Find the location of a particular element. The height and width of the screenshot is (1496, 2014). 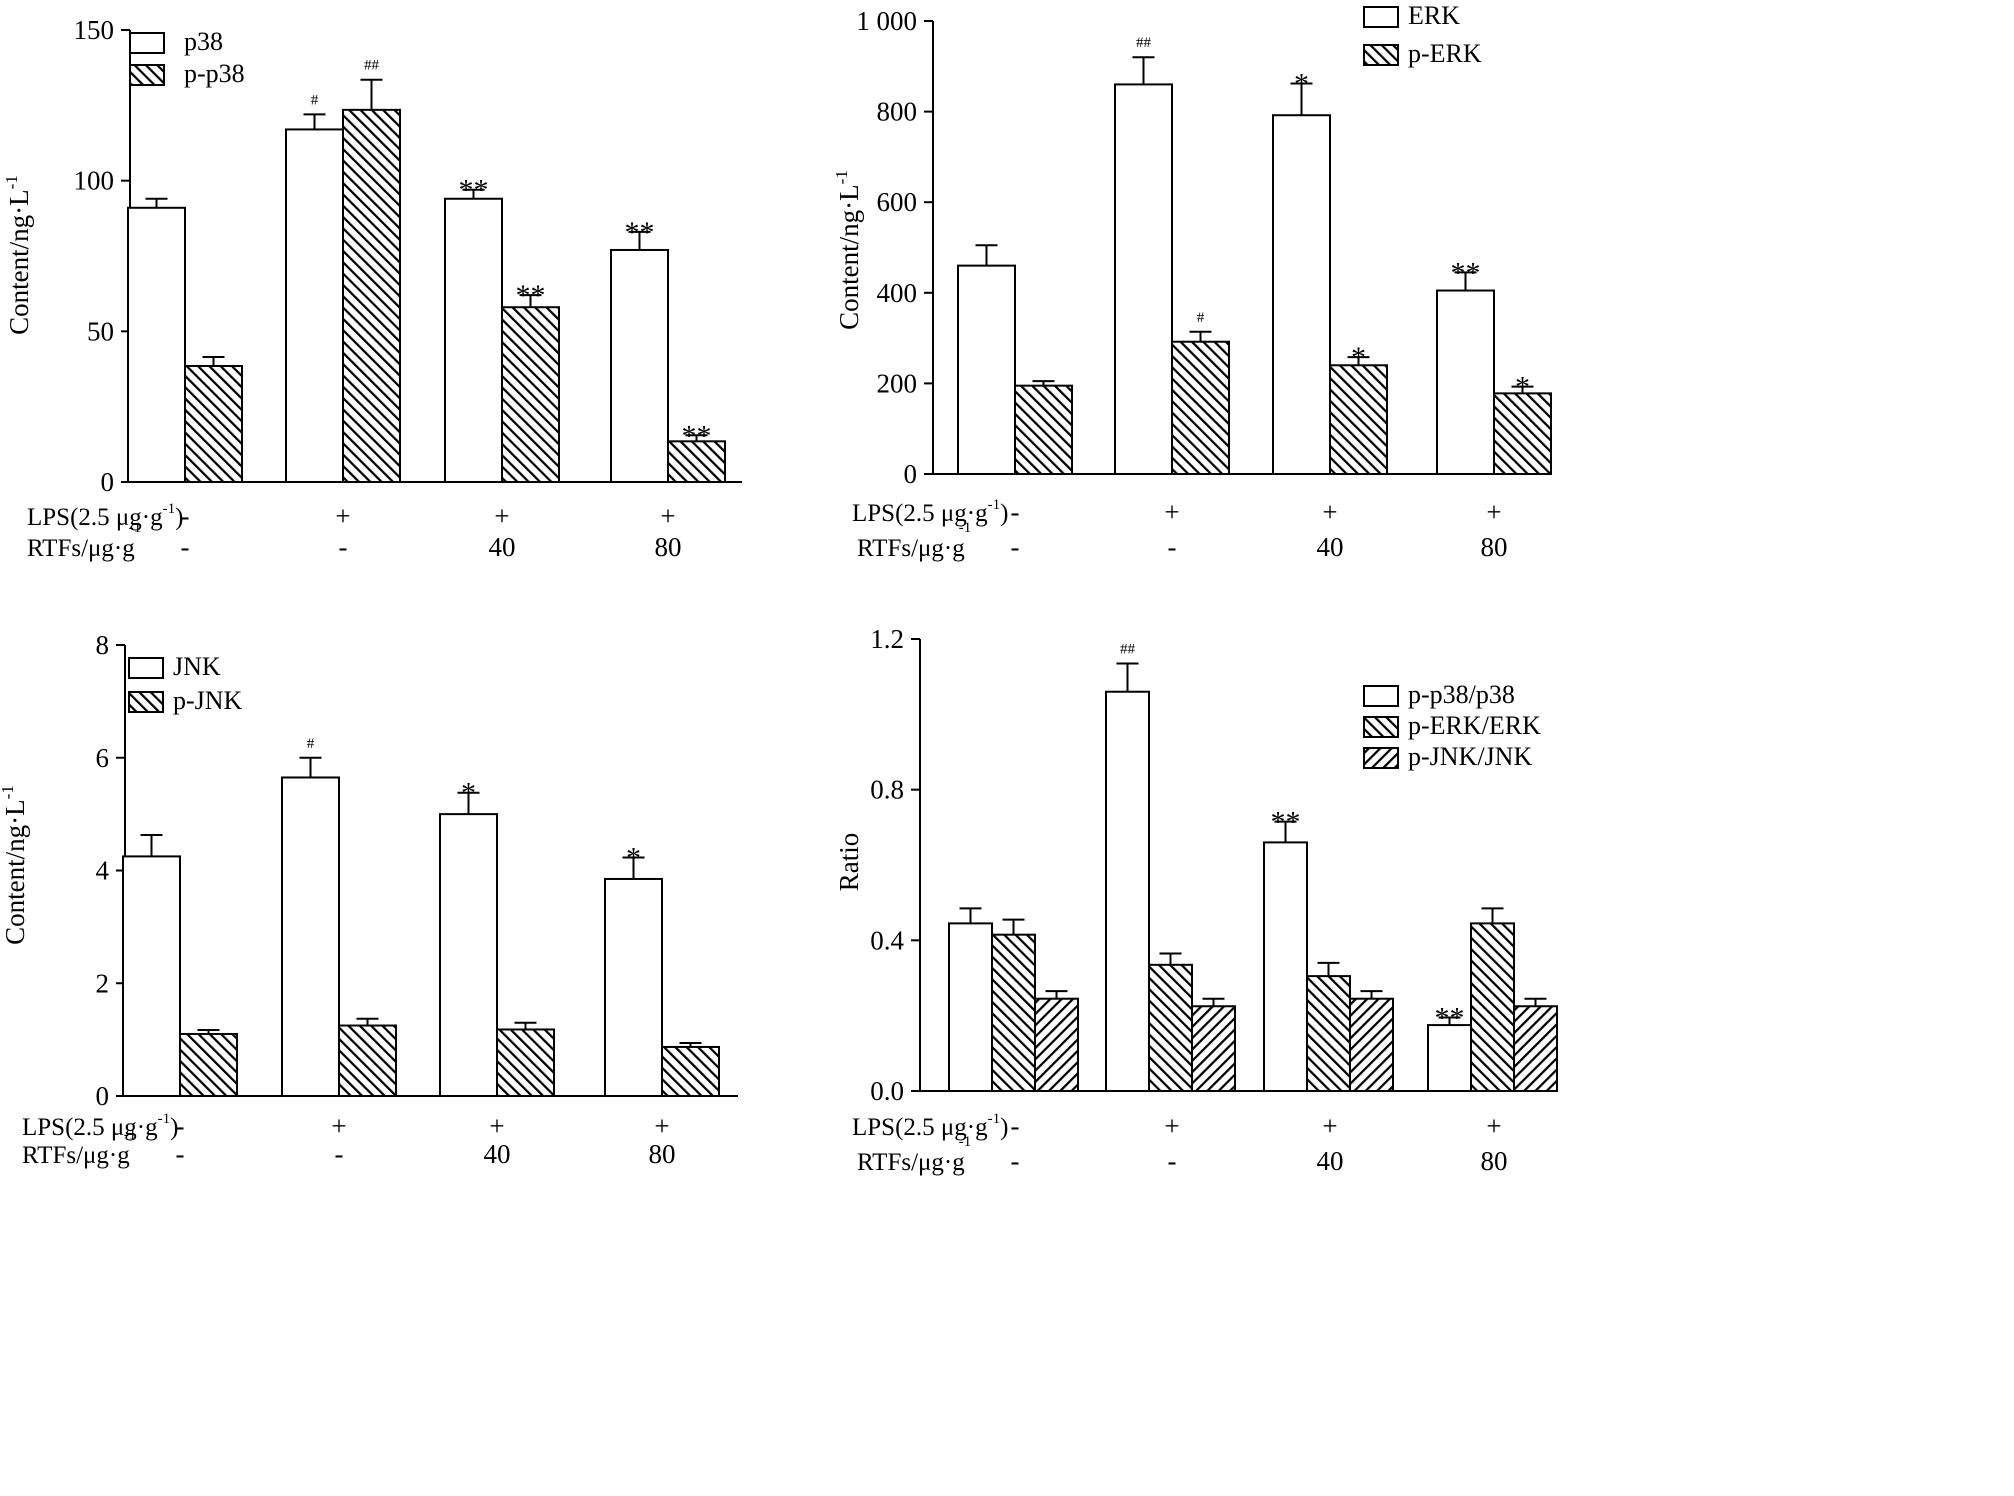

legend-label: JNK is located at coordinates (197, 666).